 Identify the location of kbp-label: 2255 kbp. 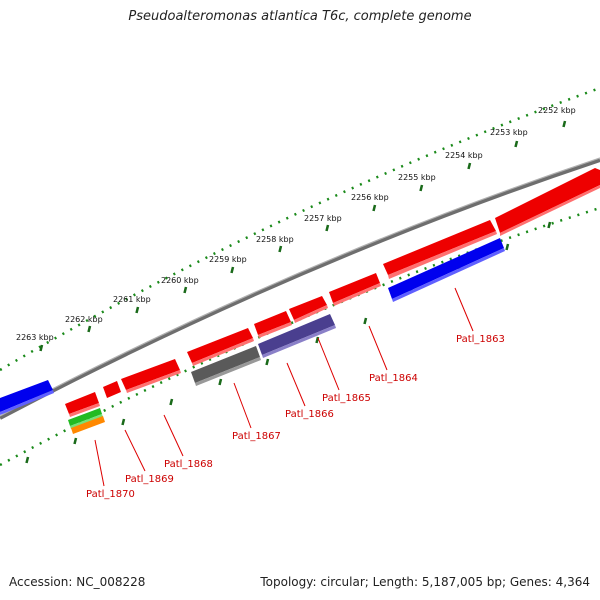
(417, 177).